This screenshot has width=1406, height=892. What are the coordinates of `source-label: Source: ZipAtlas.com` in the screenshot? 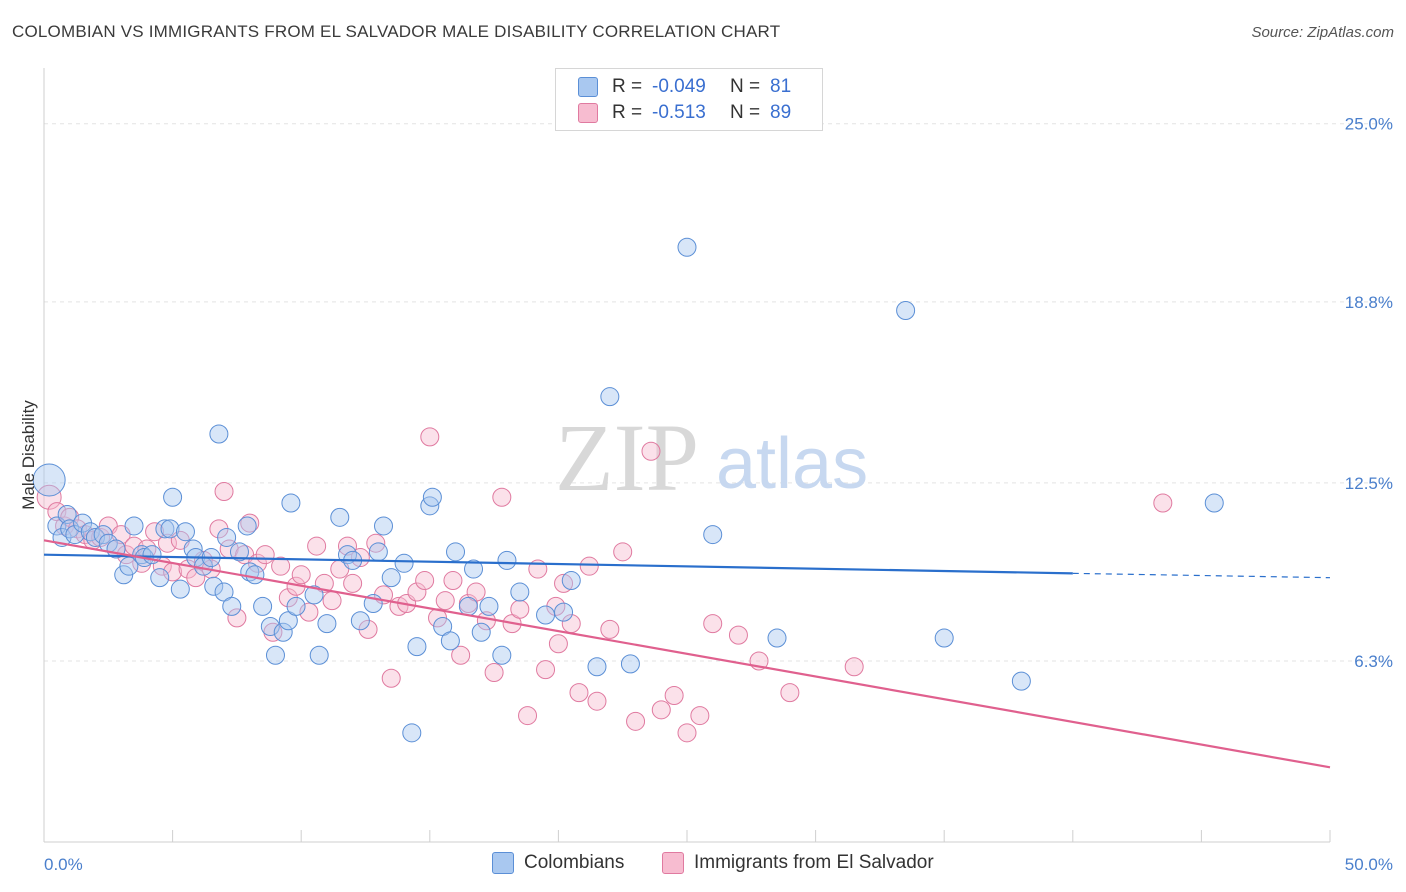 It's located at (1322, 32).